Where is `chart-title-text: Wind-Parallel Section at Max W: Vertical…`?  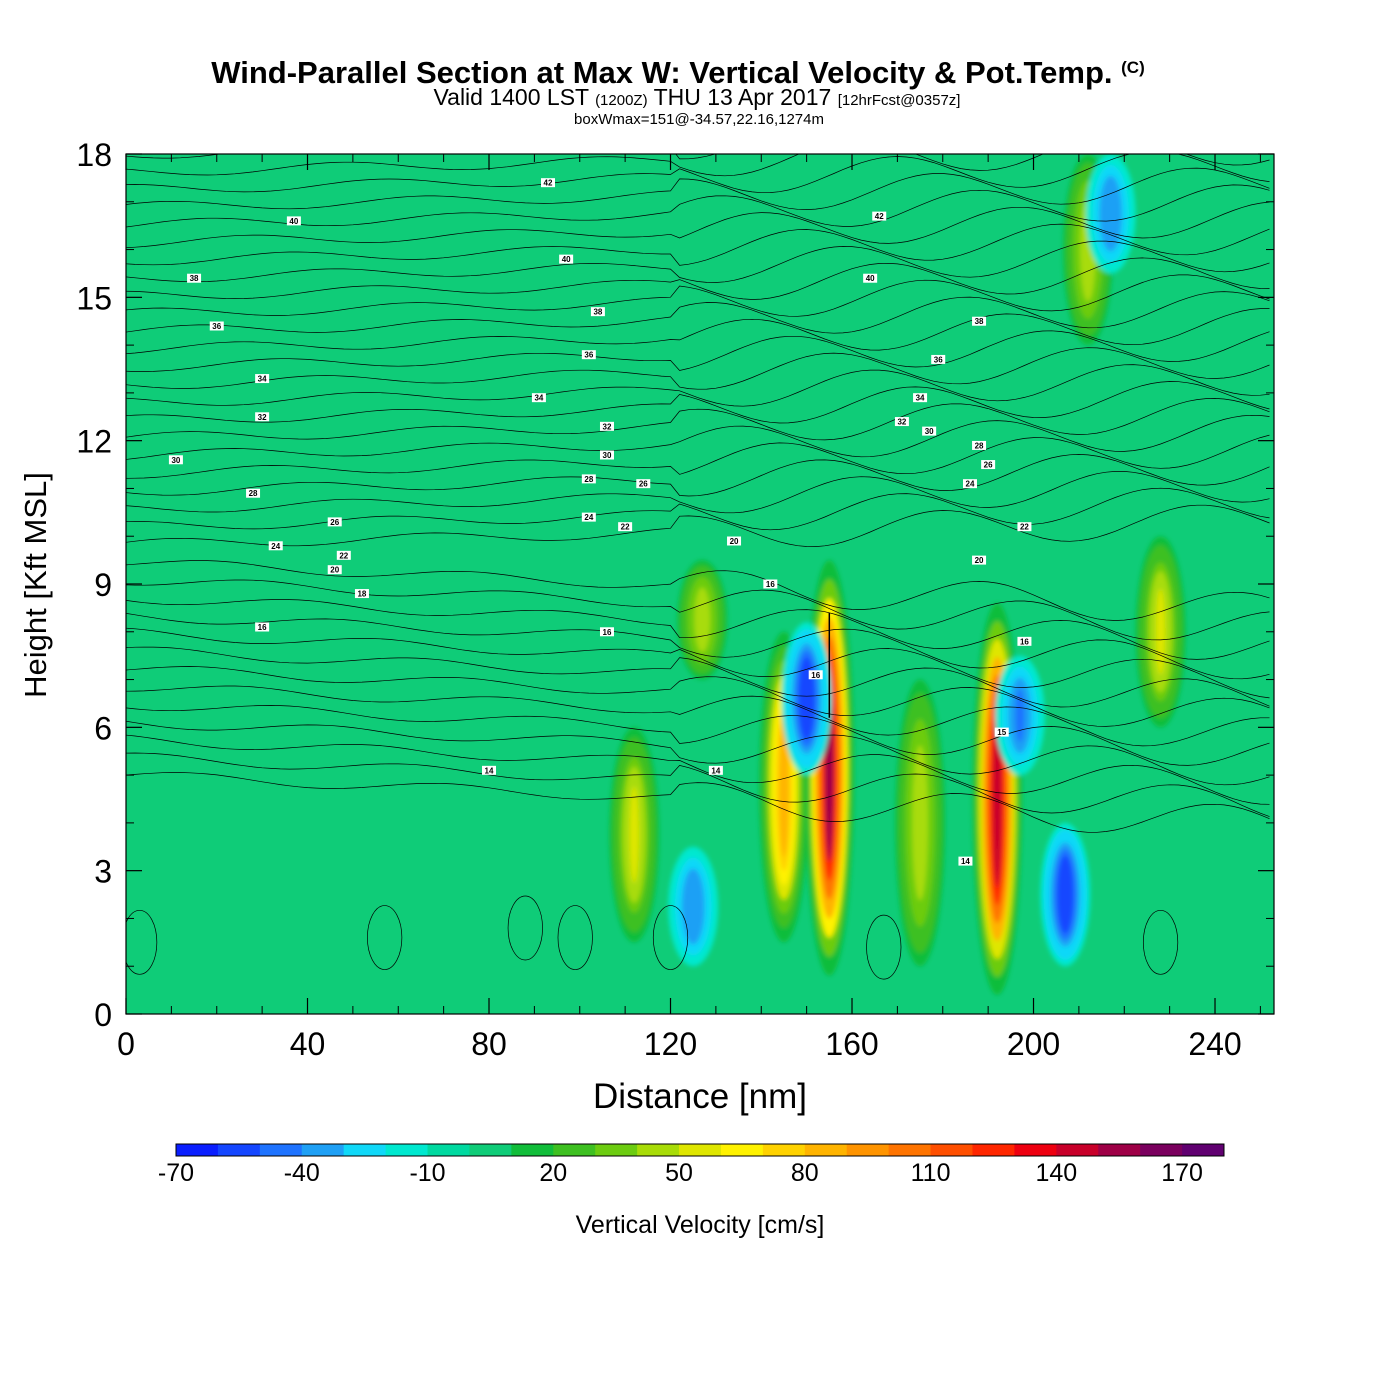
chart-title-text: Wind-Parallel Section at Max W: Vertical… is located at coordinates (662, 72).